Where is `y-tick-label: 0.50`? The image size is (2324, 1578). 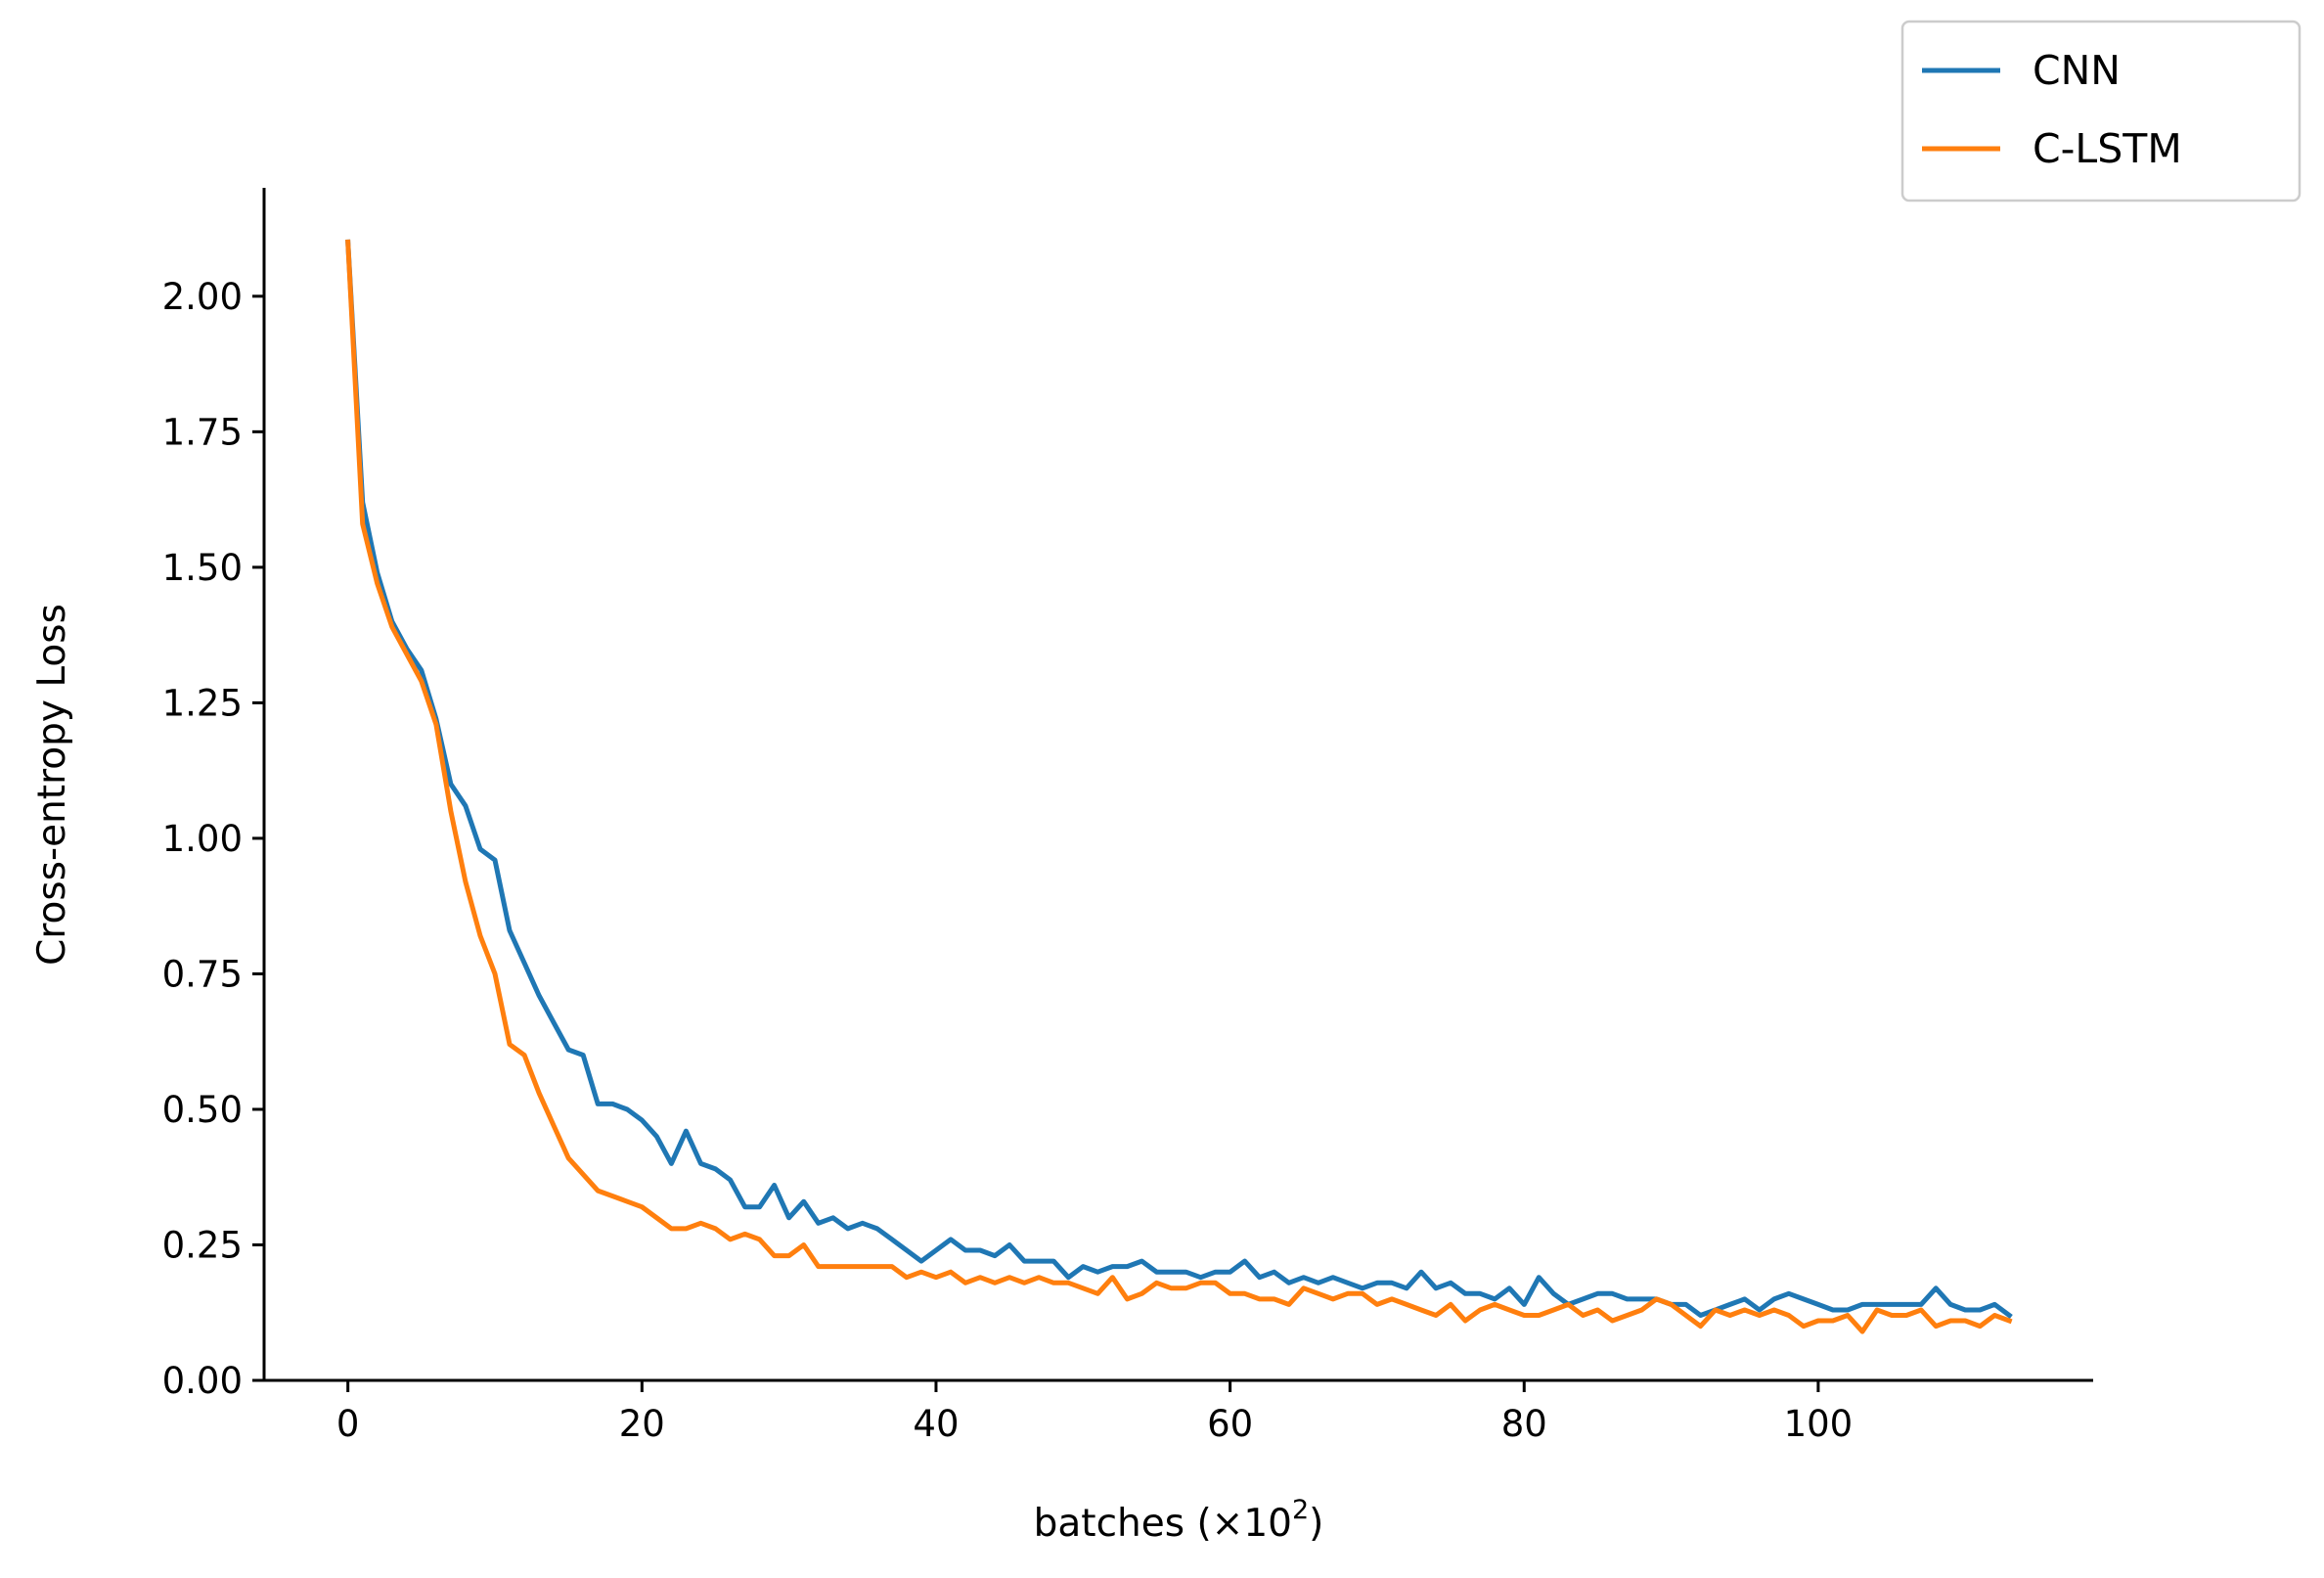 y-tick-label: 0.50 is located at coordinates (203, 1110).